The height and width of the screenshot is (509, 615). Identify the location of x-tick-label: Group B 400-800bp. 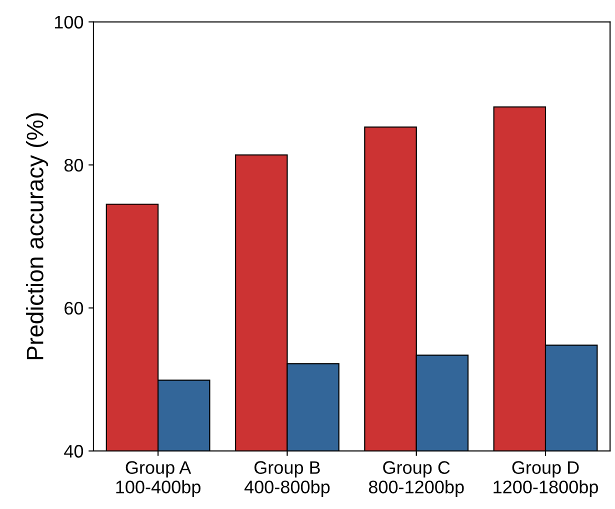
(287, 479).